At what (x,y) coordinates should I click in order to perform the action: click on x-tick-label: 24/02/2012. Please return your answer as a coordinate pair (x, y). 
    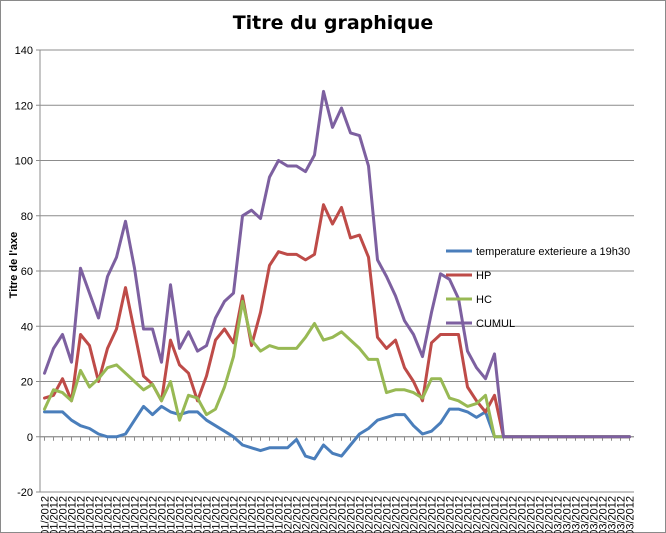
    Looking at the image, I should click on (505, 514).